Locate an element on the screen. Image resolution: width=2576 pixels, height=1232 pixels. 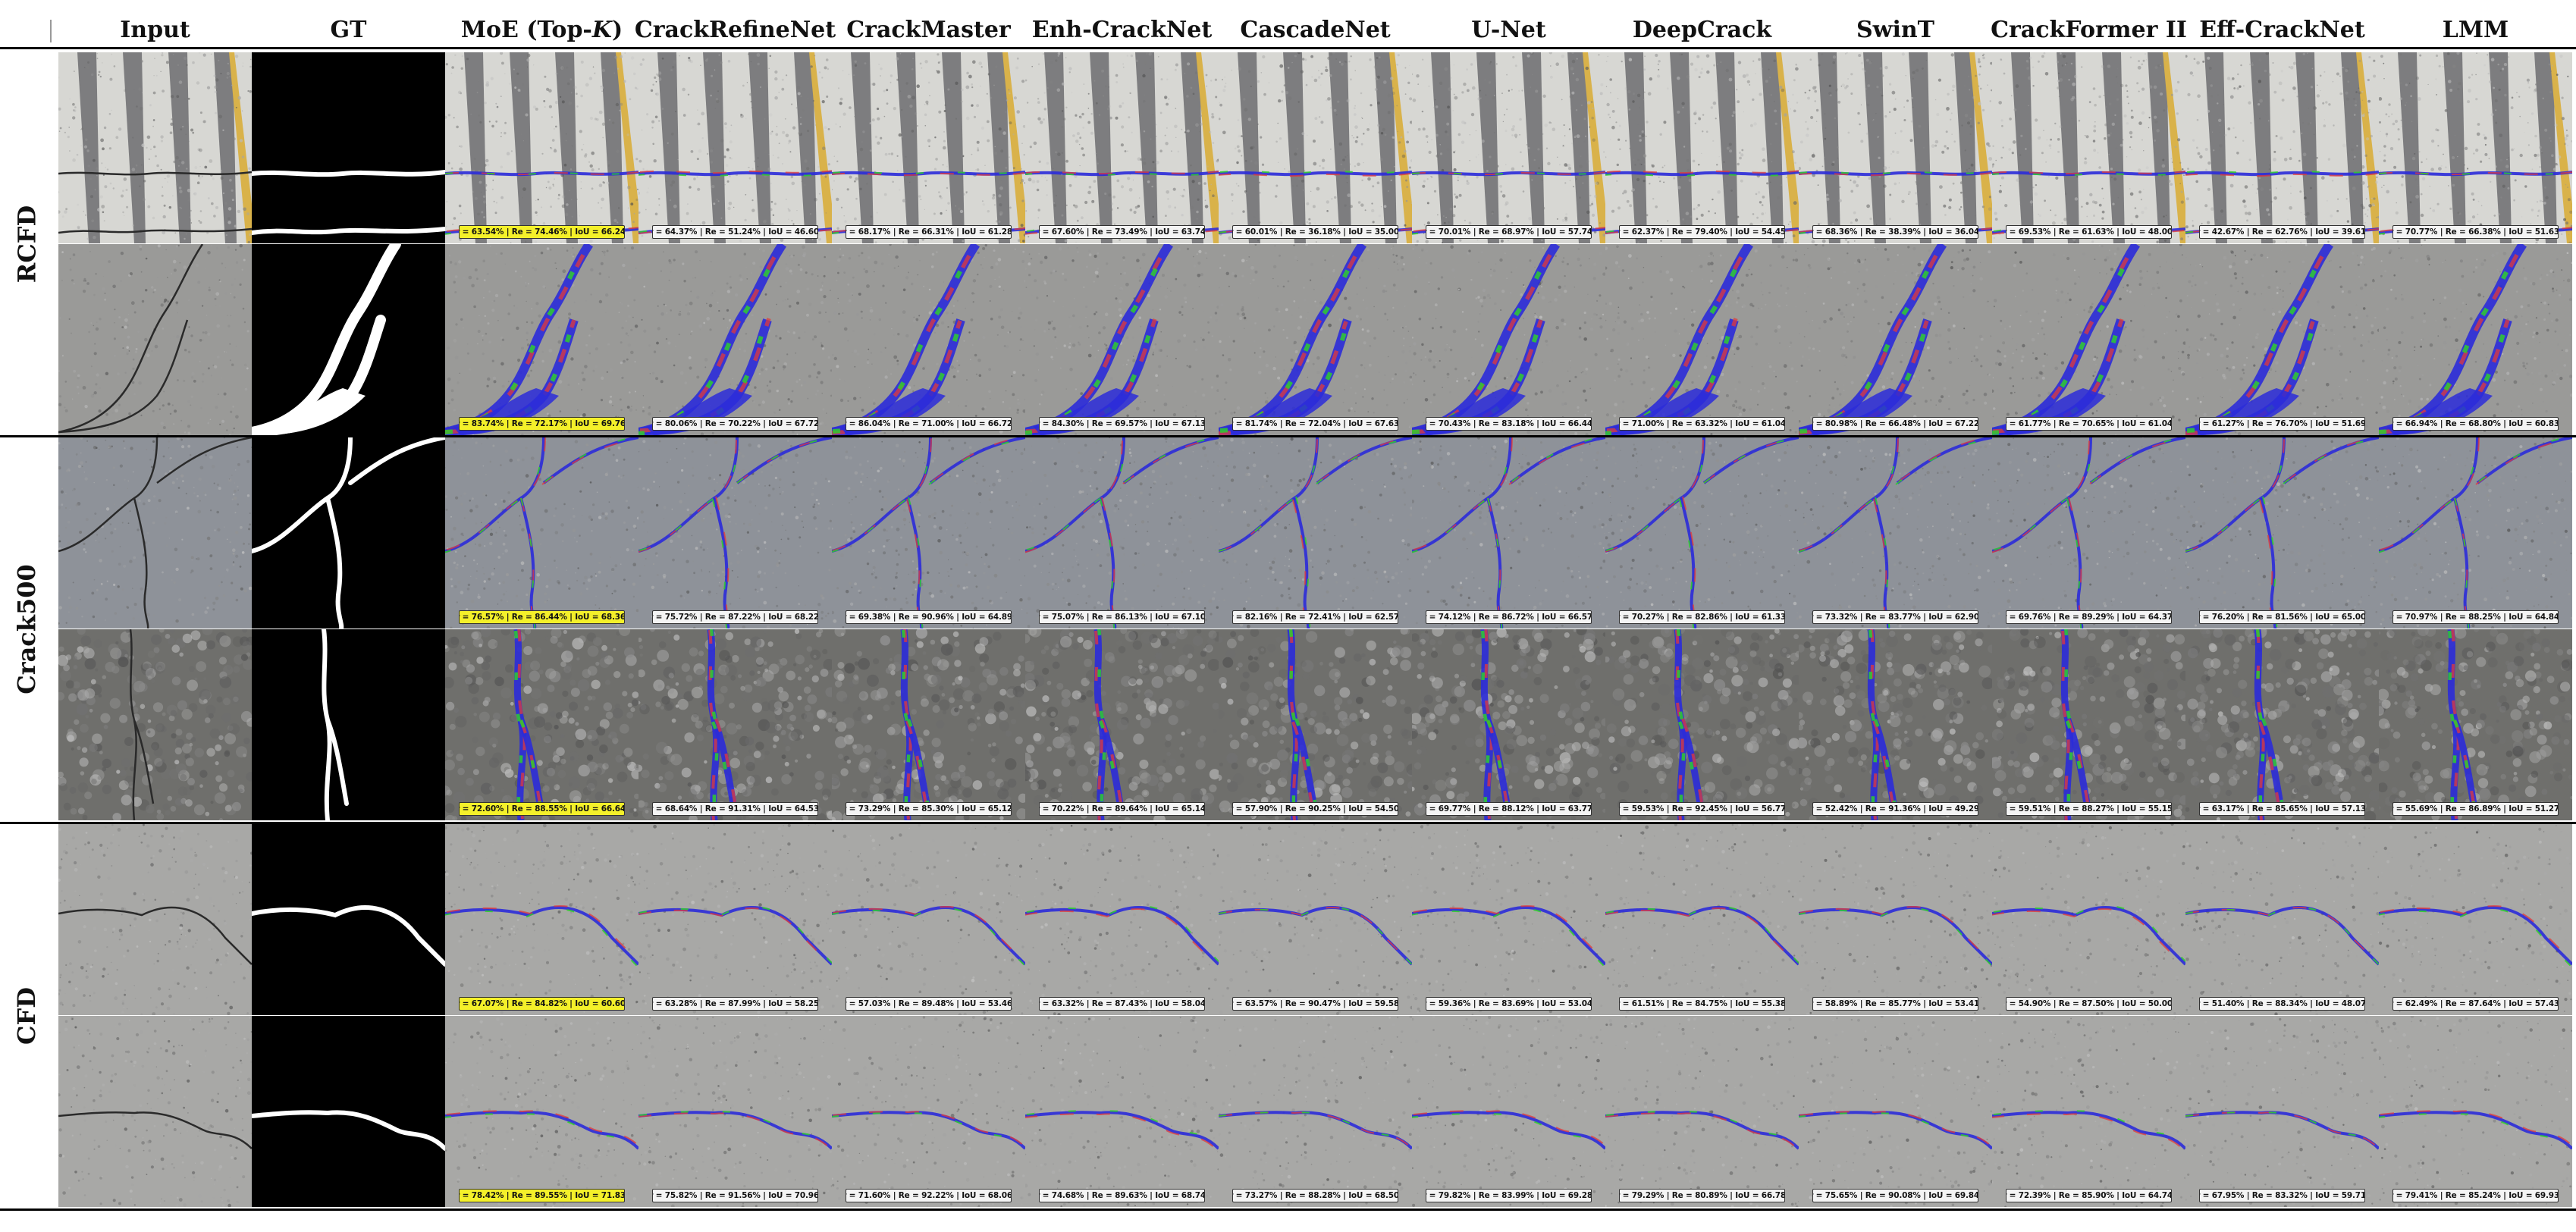
column-header: Eff-CrackNet is located at coordinates (2282, 29).